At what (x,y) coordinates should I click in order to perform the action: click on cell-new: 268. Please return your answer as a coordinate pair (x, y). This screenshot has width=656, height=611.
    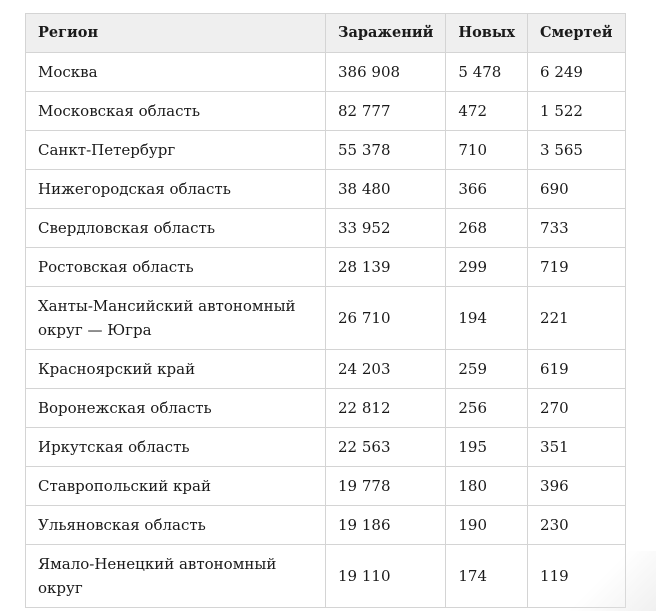
    Looking at the image, I should click on (487, 228).